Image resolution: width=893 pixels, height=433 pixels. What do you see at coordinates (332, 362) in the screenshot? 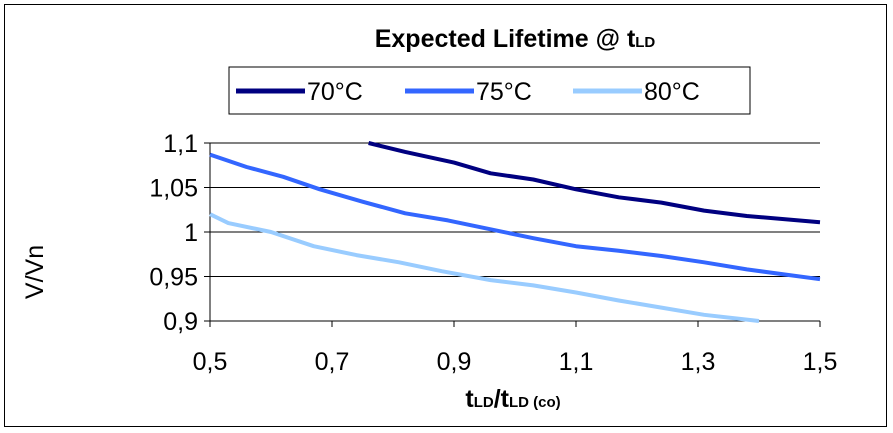
I see `x-tick-label-1: 0,7` at bounding box center [332, 362].